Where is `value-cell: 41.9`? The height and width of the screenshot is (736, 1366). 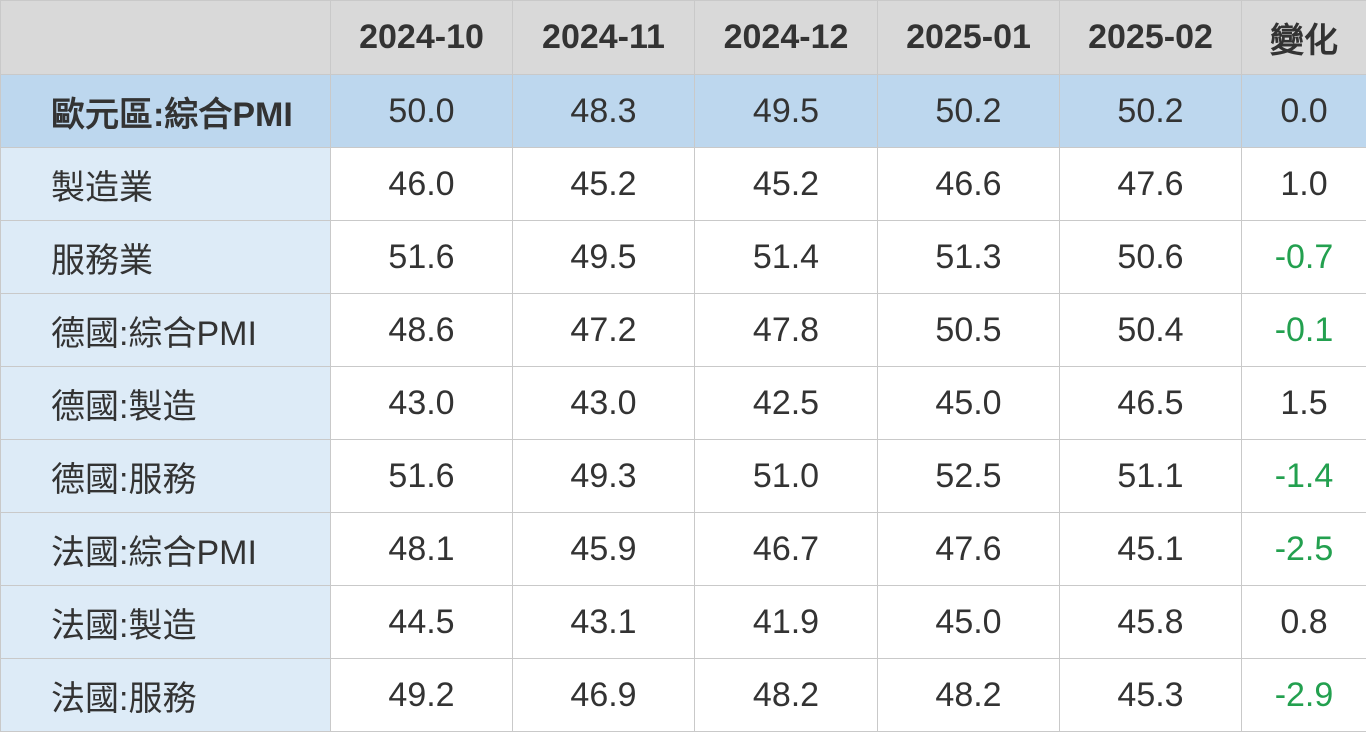
value-cell: 41.9 is located at coordinates (786, 622).